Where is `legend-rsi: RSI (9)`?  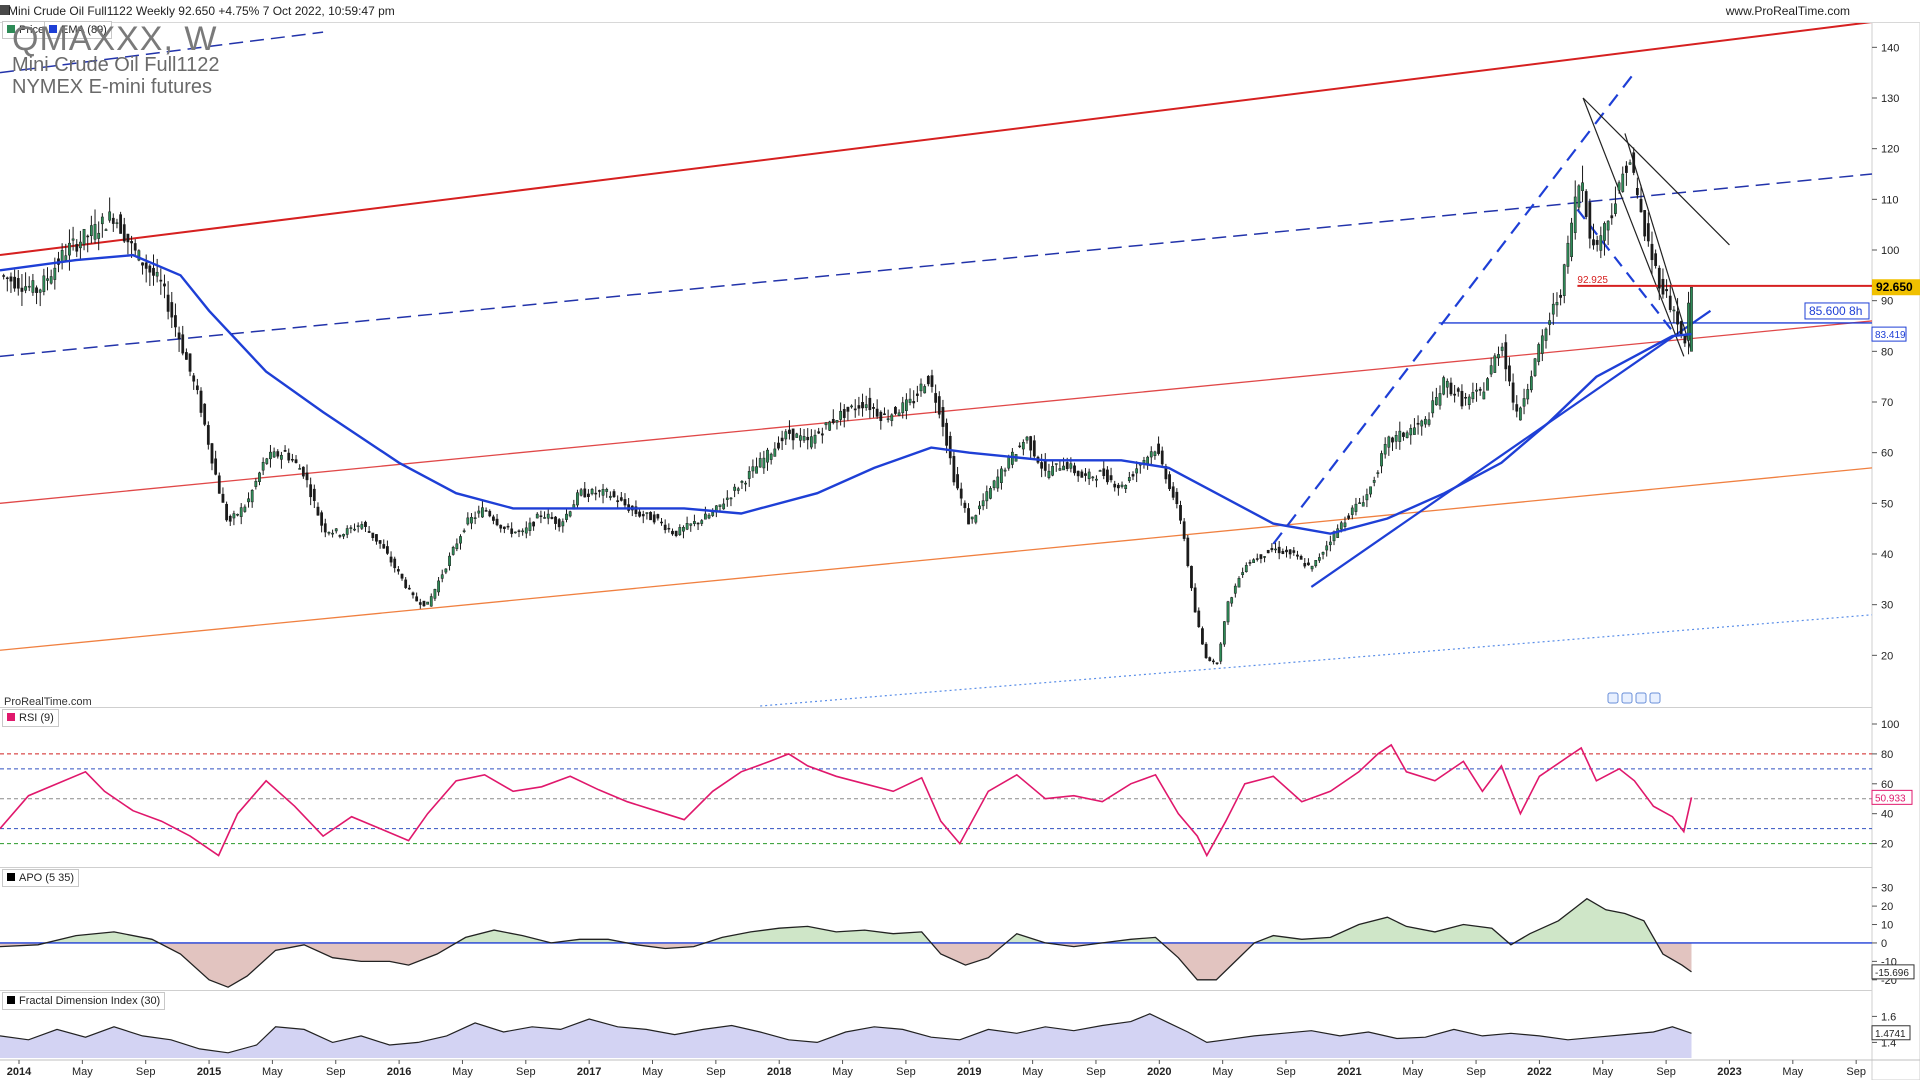
legend-rsi: RSI (9) is located at coordinates (30, 718).